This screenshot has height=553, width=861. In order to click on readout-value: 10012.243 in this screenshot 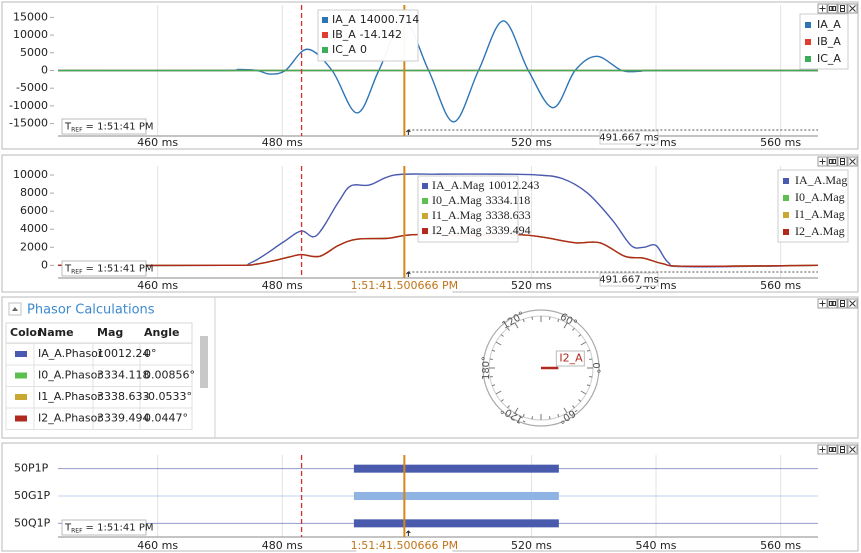, I will do `click(513, 185)`.